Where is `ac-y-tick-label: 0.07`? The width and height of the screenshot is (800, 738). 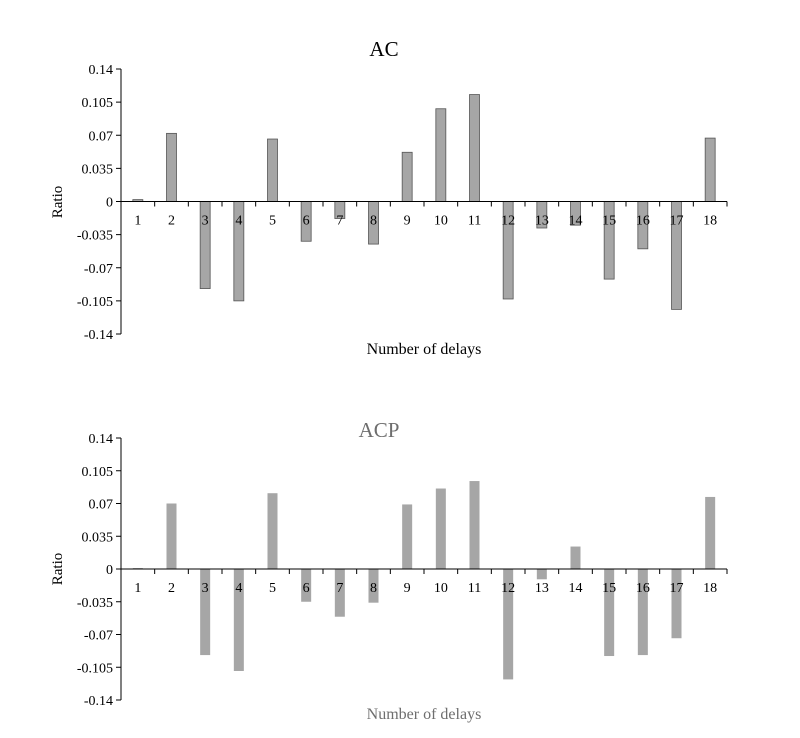 ac-y-tick-label: 0.07 is located at coordinates (101, 136).